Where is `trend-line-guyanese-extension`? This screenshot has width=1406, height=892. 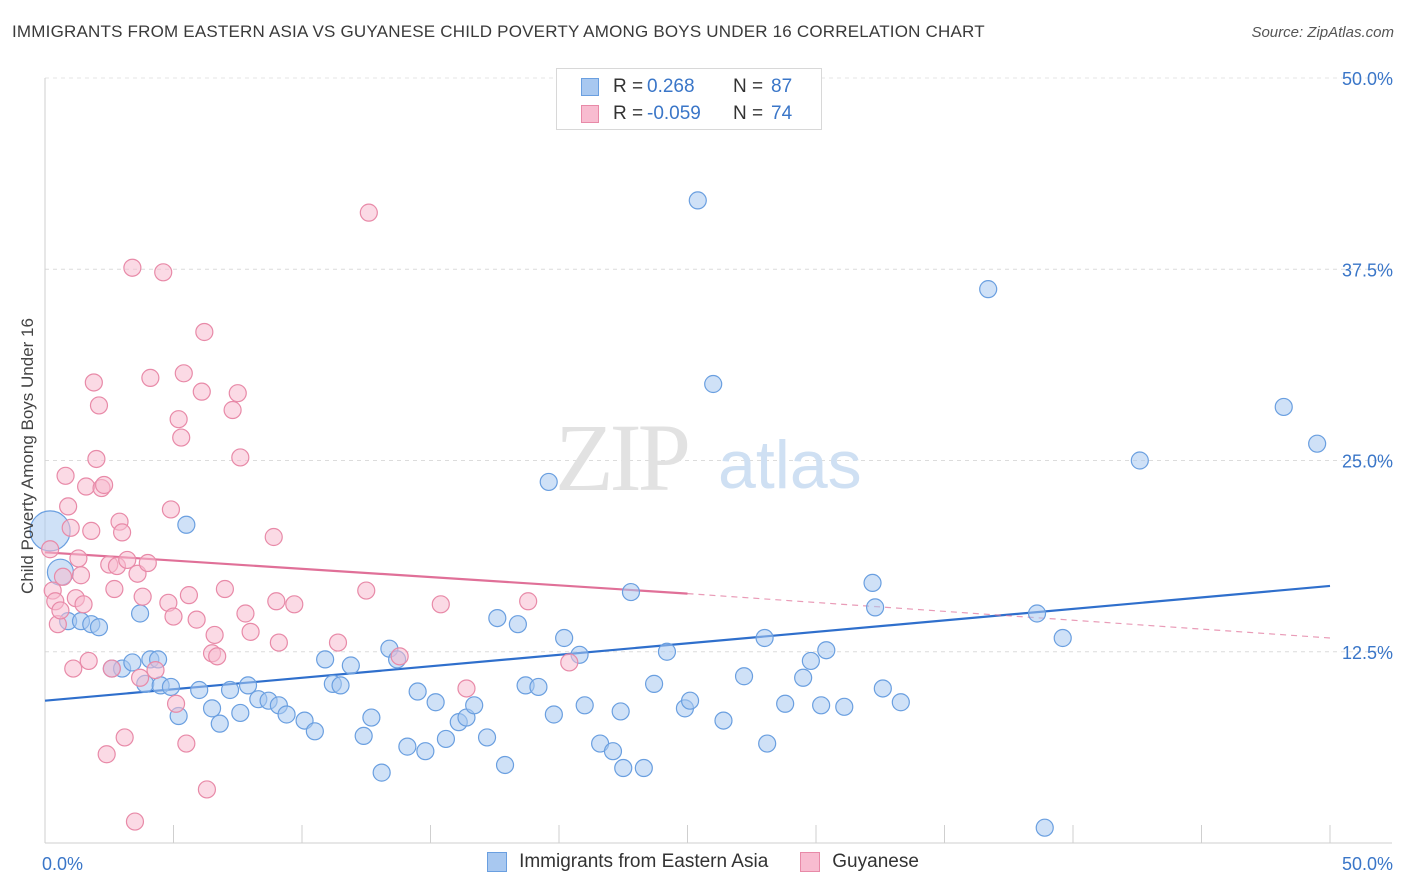 trend-line-guyanese-extension is located at coordinates (1009, 616).